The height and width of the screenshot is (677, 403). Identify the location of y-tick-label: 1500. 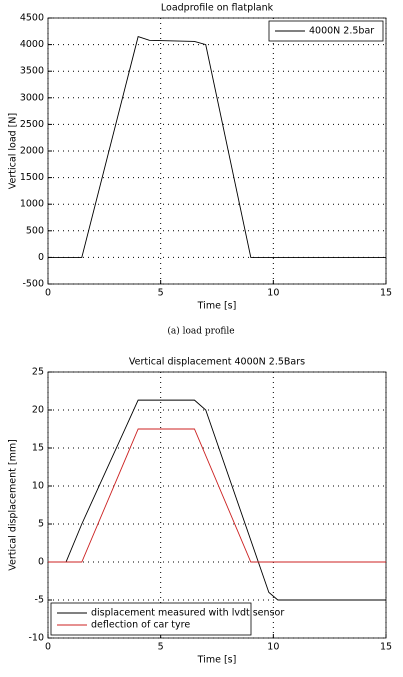
(32, 177).